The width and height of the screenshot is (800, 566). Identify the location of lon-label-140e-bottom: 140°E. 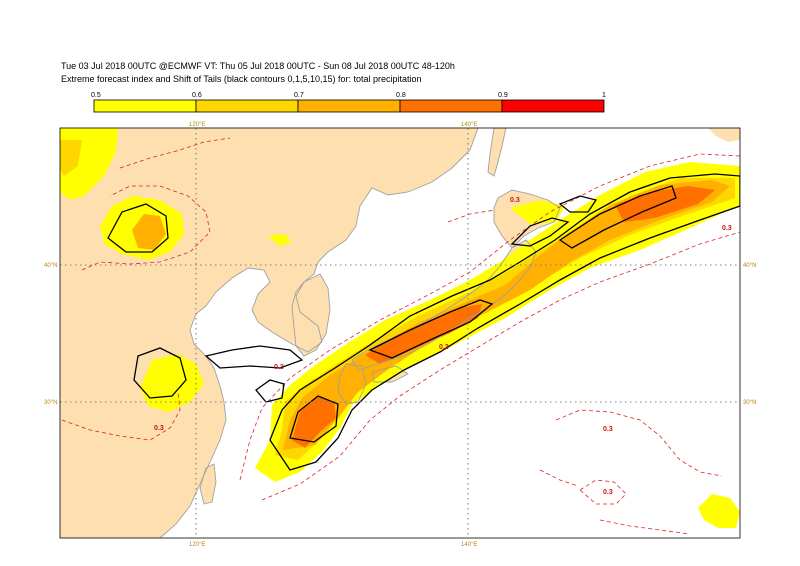
(469, 545).